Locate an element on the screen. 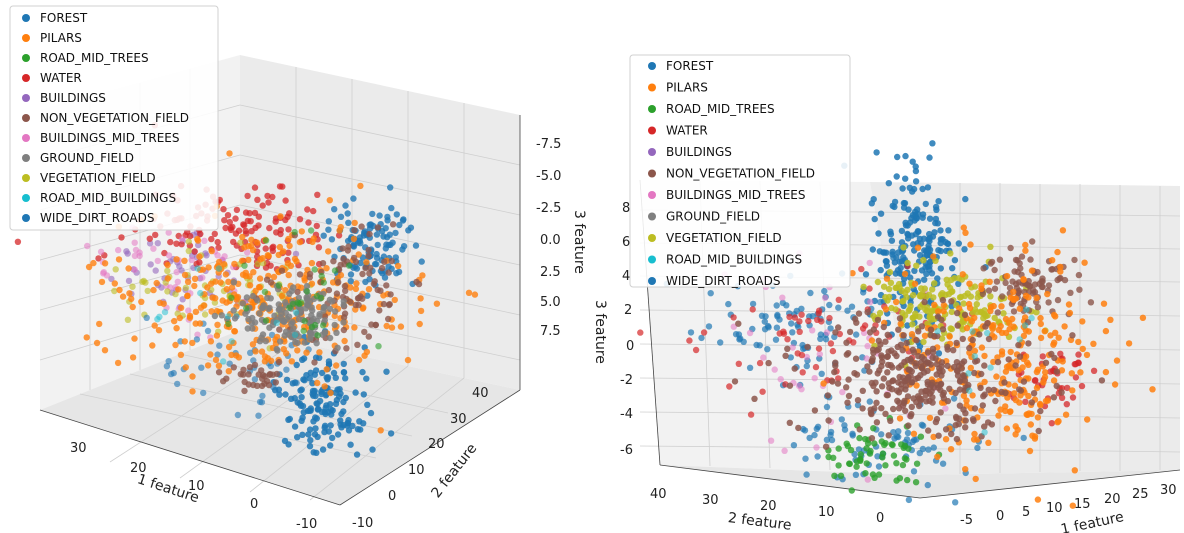 The height and width of the screenshot is (533, 1184). legend-label: ROAD_MID_TREES is located at coordinates (720, 109).